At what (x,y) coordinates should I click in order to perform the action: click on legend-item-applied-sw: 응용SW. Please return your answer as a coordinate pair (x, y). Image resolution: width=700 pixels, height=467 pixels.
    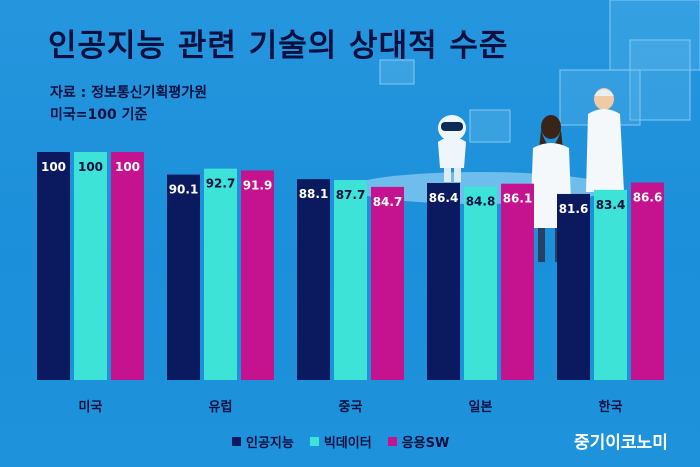
    Looking at the image, I should click on (418, 441).